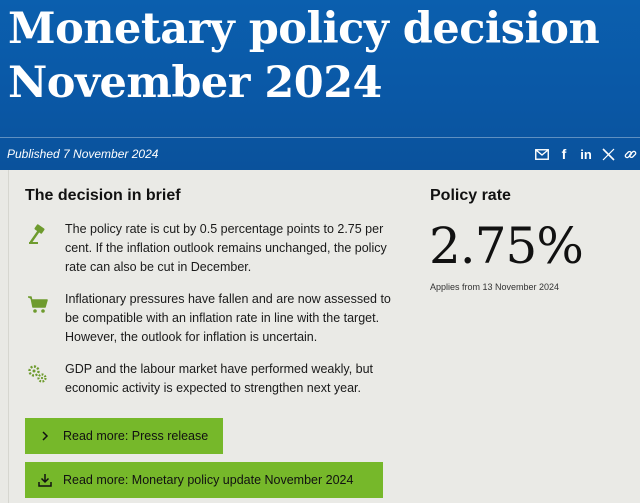 This screenshot has width=640, height=503. Describe the element at coordinates (506, 246) in the screenshot. I see `policy-rate-value: 2.75%` at that location.